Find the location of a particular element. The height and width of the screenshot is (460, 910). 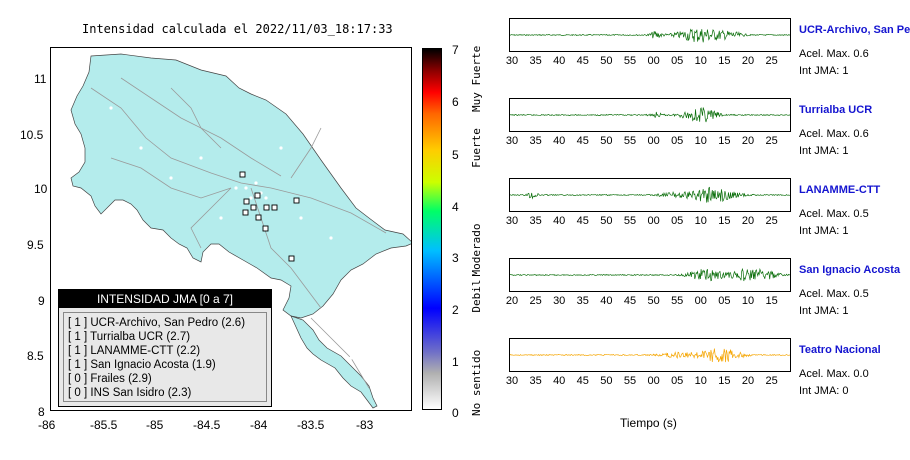

station-accel: Acel. Max. 0.6 is located at coordinates (834, 54).